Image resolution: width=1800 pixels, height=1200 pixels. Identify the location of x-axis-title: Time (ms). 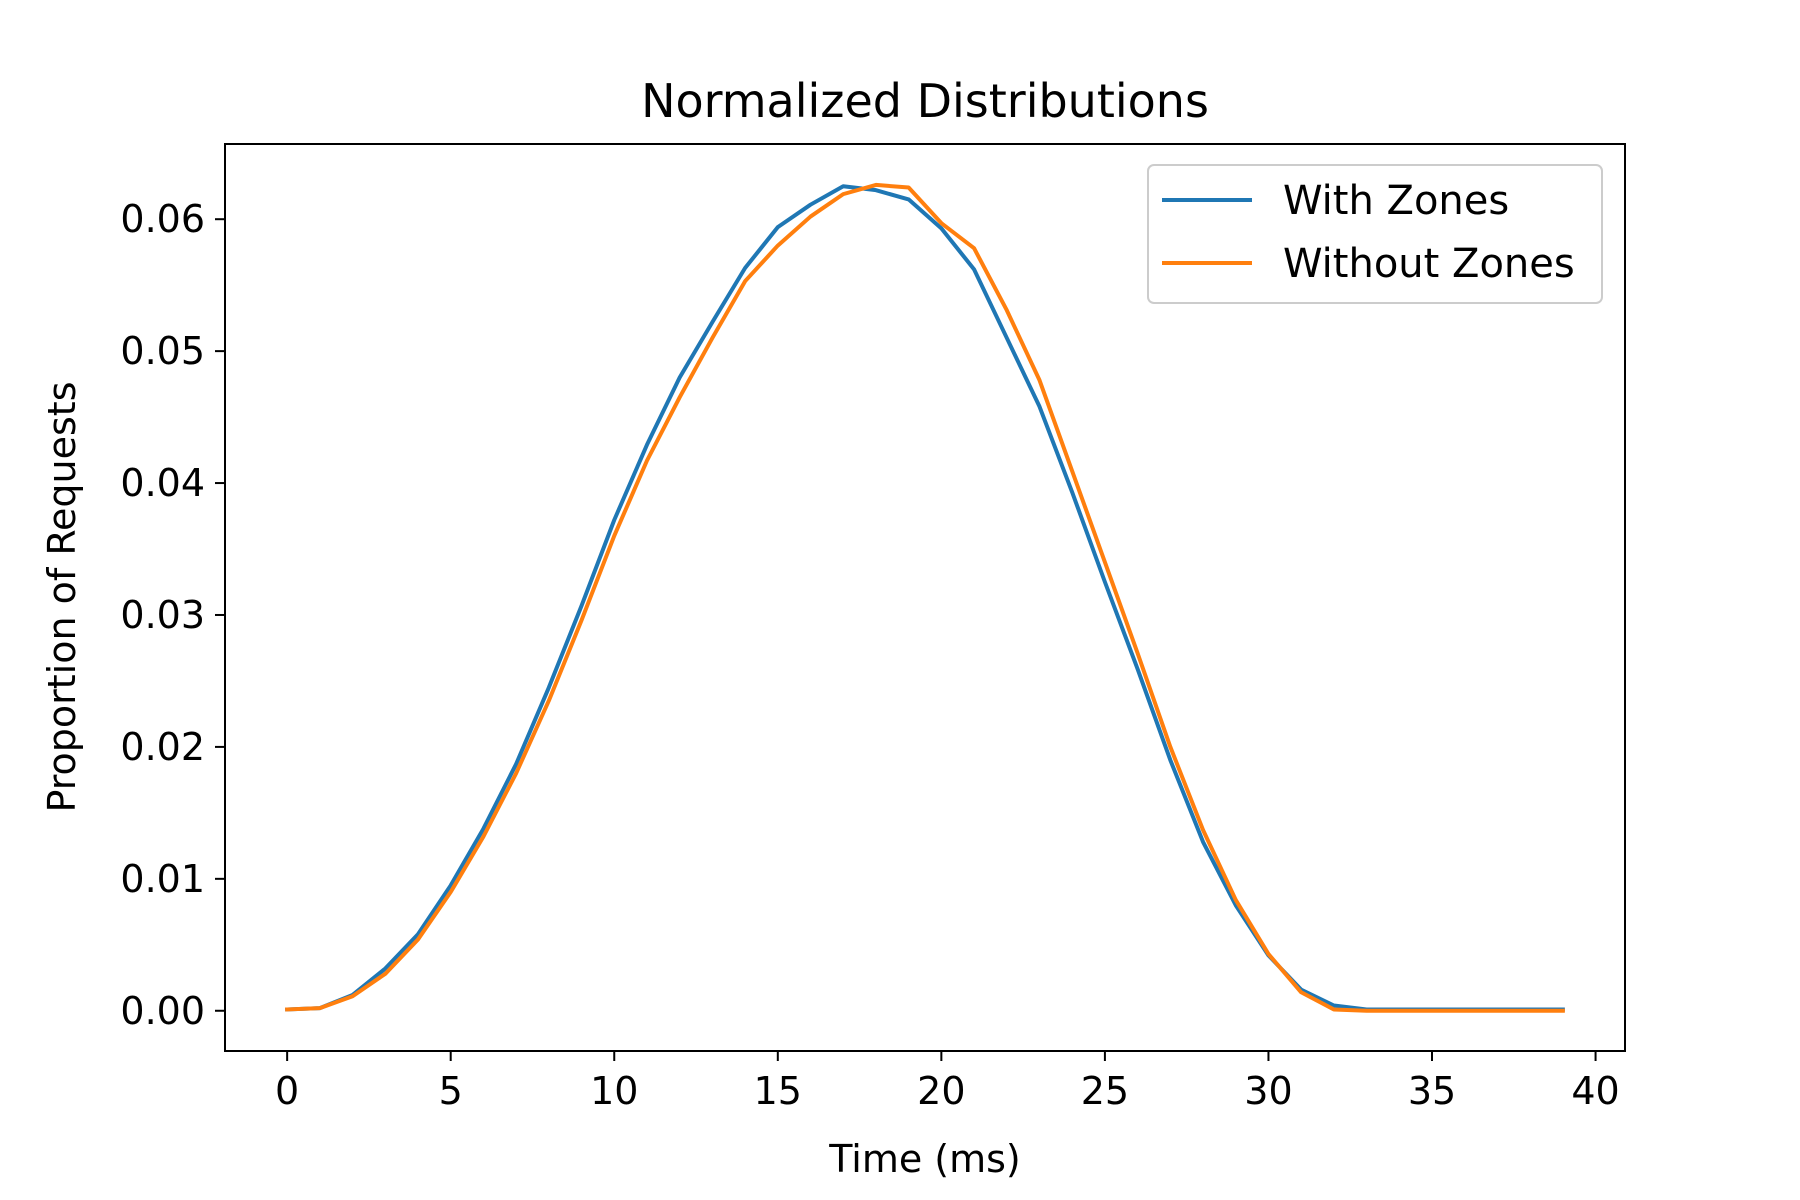
(924, 1159).